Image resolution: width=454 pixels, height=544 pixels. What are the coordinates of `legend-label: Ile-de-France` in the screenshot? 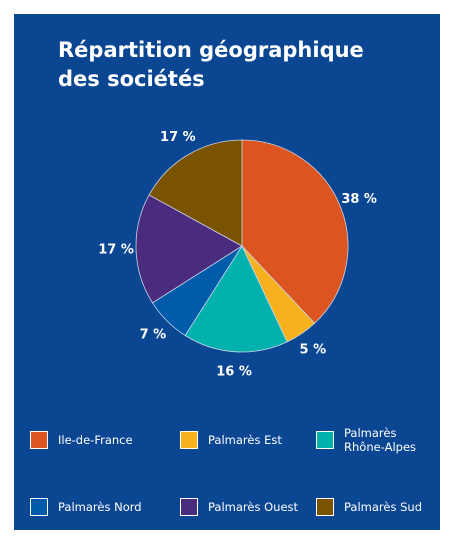 It's located at (95, 440).